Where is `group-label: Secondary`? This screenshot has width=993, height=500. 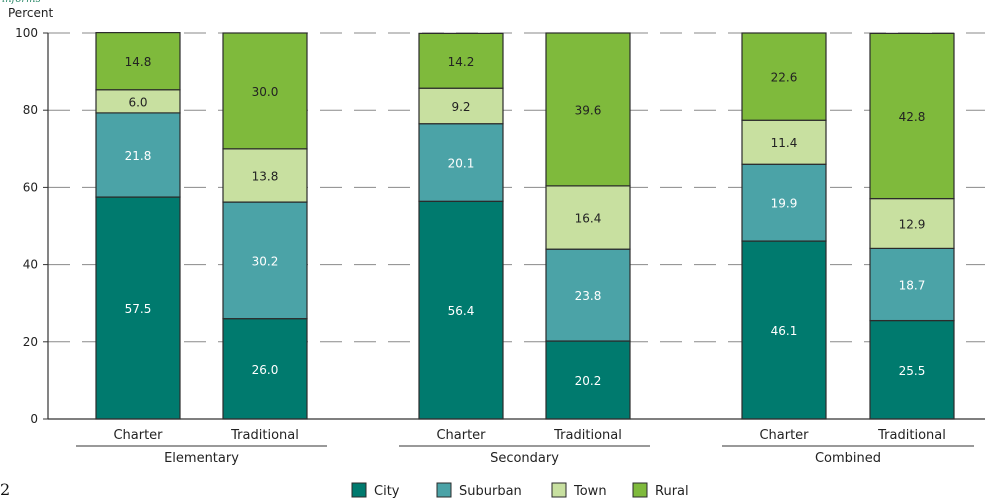
group-label: Secondary is located at coordinates (524, 458).